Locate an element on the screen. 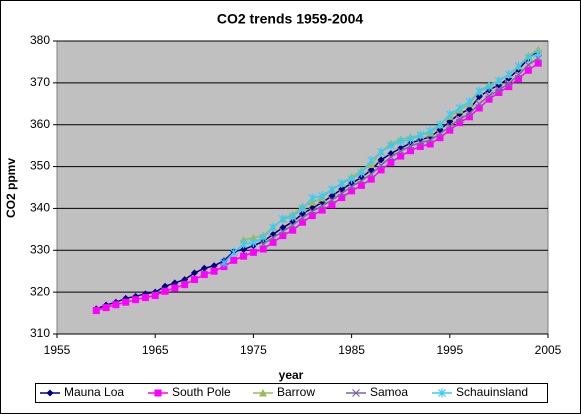 The height and width of the screenshot is (414, 581). y-tick-label: 340 is located at coordinates (40, 208).